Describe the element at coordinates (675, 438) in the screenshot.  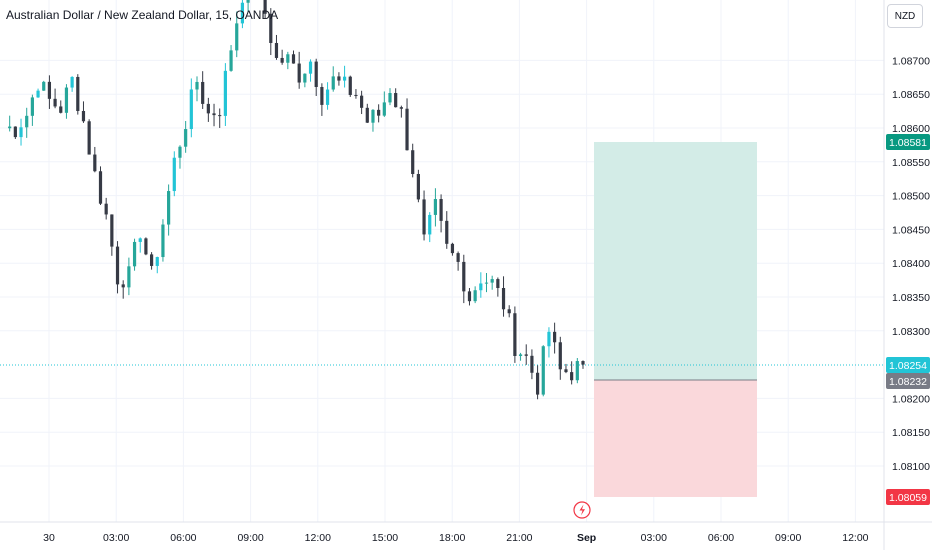
I see `loss-zone` at that location.